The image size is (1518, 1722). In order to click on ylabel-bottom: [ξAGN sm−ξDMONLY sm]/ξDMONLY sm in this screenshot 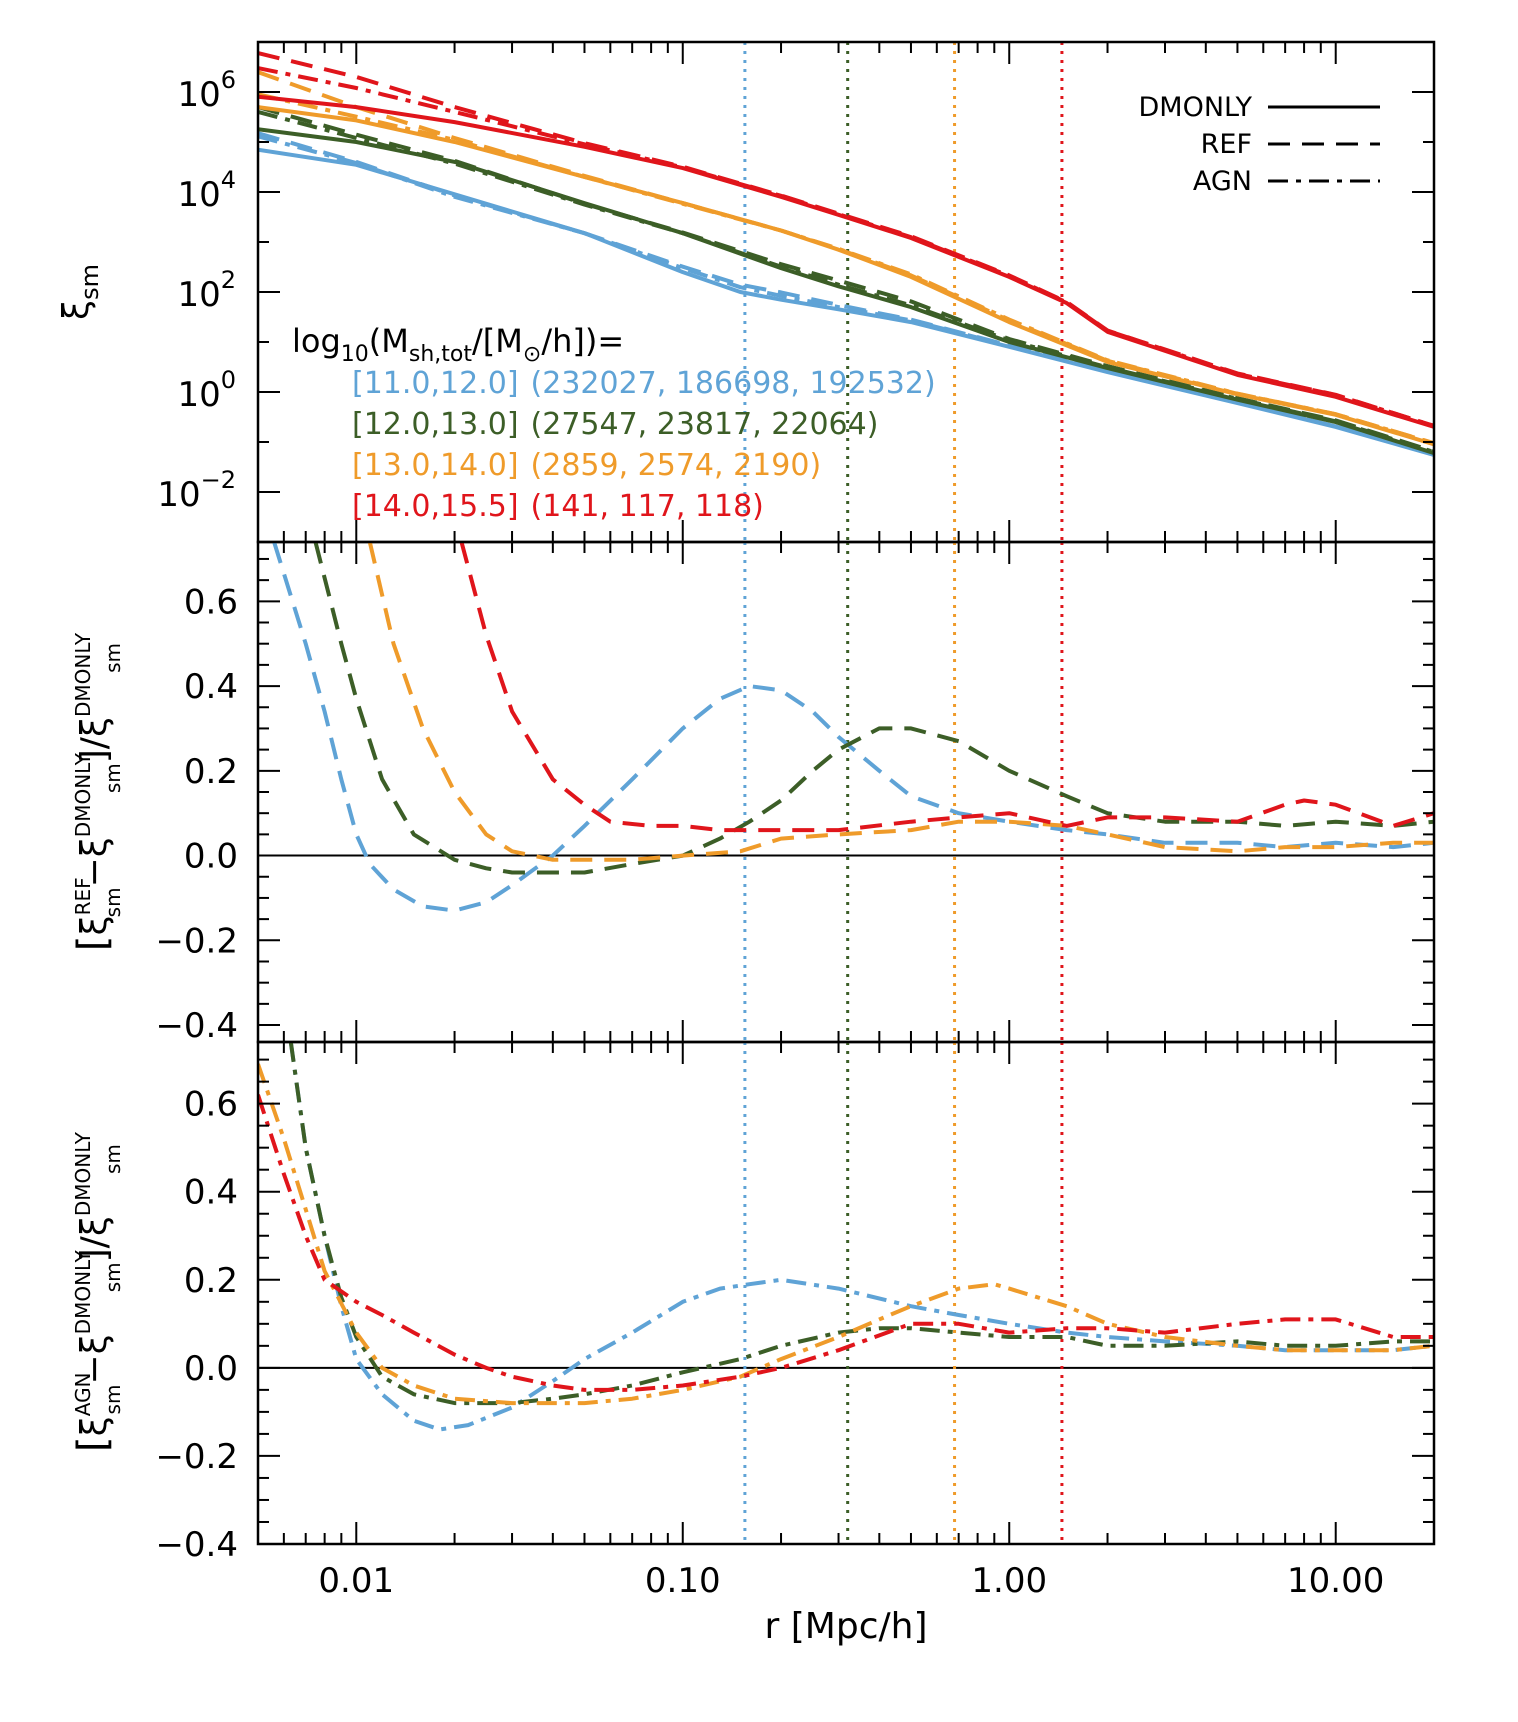, I will do `click(97, 1291)`.